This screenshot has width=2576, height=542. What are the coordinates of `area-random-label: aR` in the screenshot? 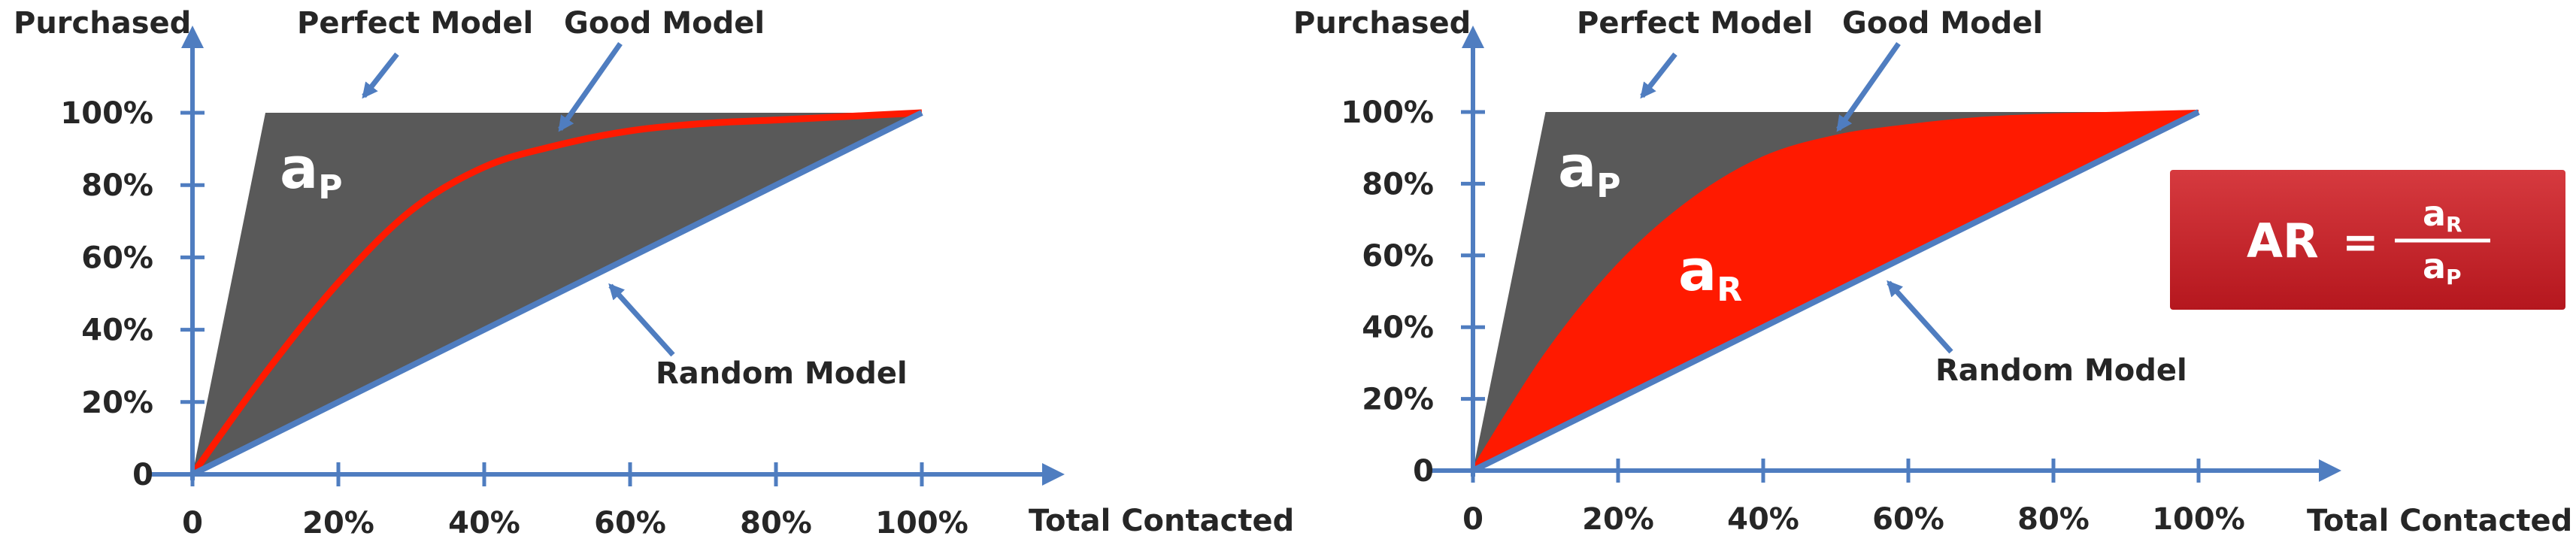 It's located at (1710, 273).